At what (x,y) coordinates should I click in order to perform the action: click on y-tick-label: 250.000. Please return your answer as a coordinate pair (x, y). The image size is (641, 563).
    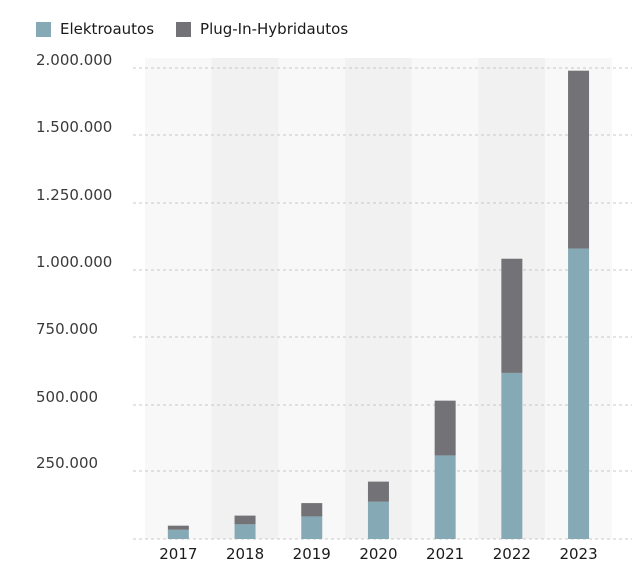
    Looking at the image, I should click on (67, 463).